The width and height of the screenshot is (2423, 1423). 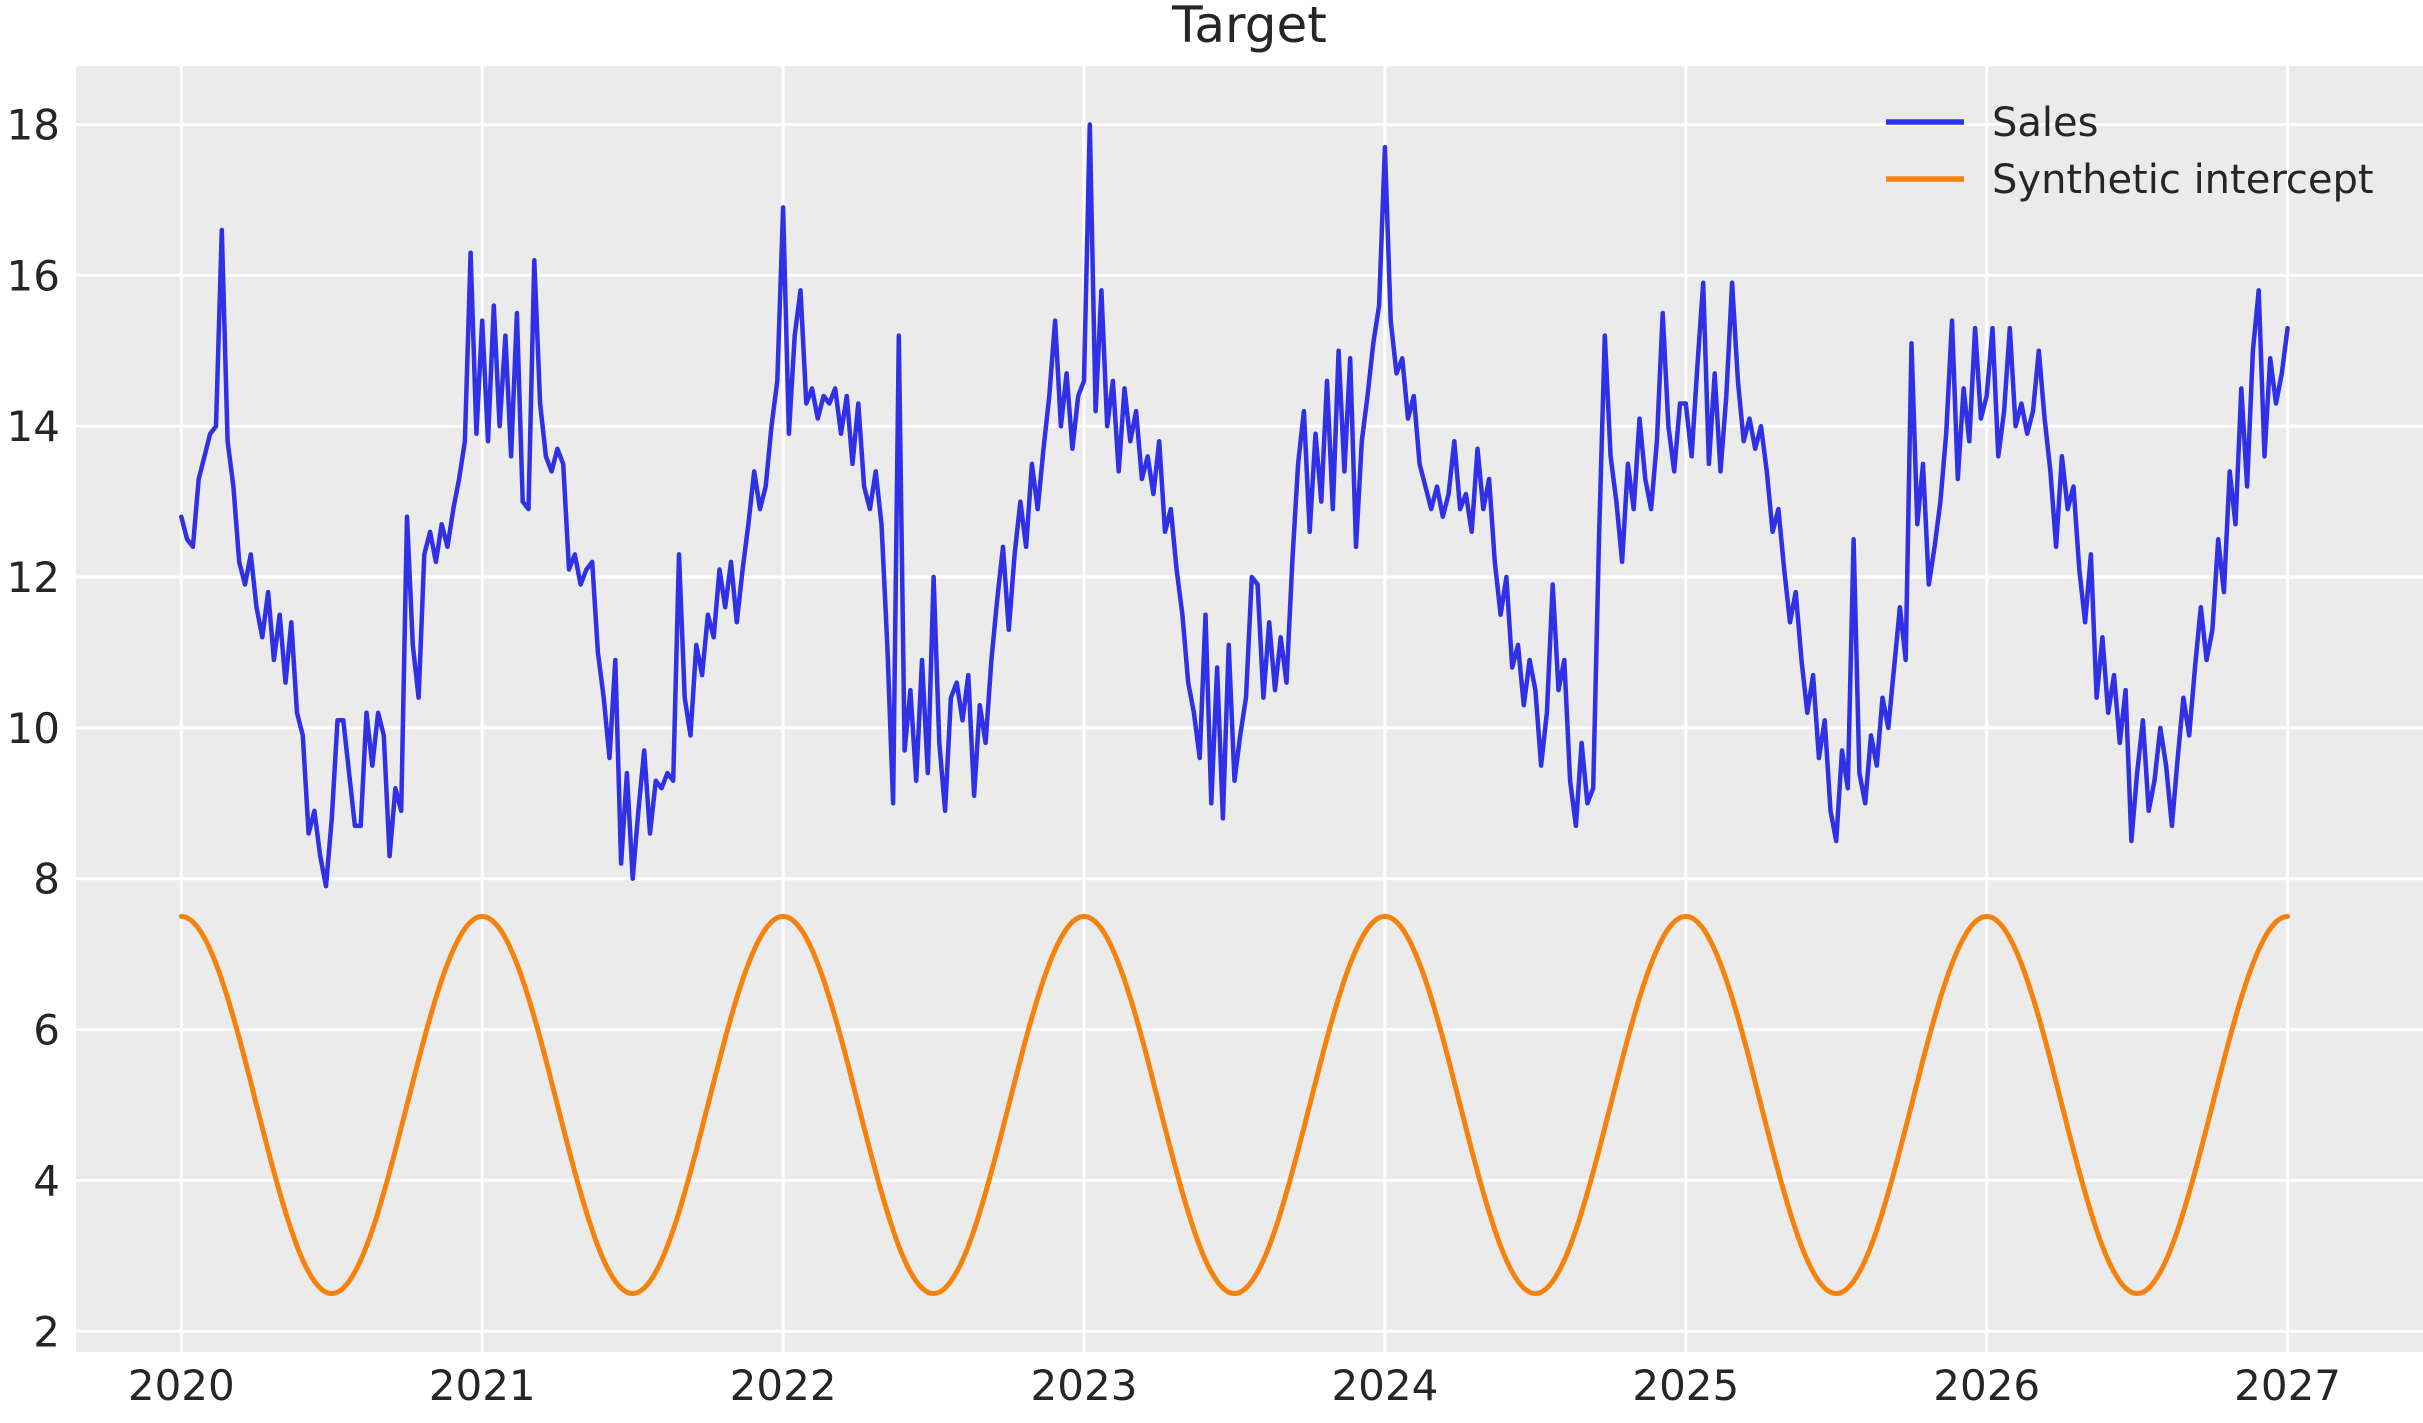 I want to click on y-tick-label: 4, so click(x=46, y=1180).